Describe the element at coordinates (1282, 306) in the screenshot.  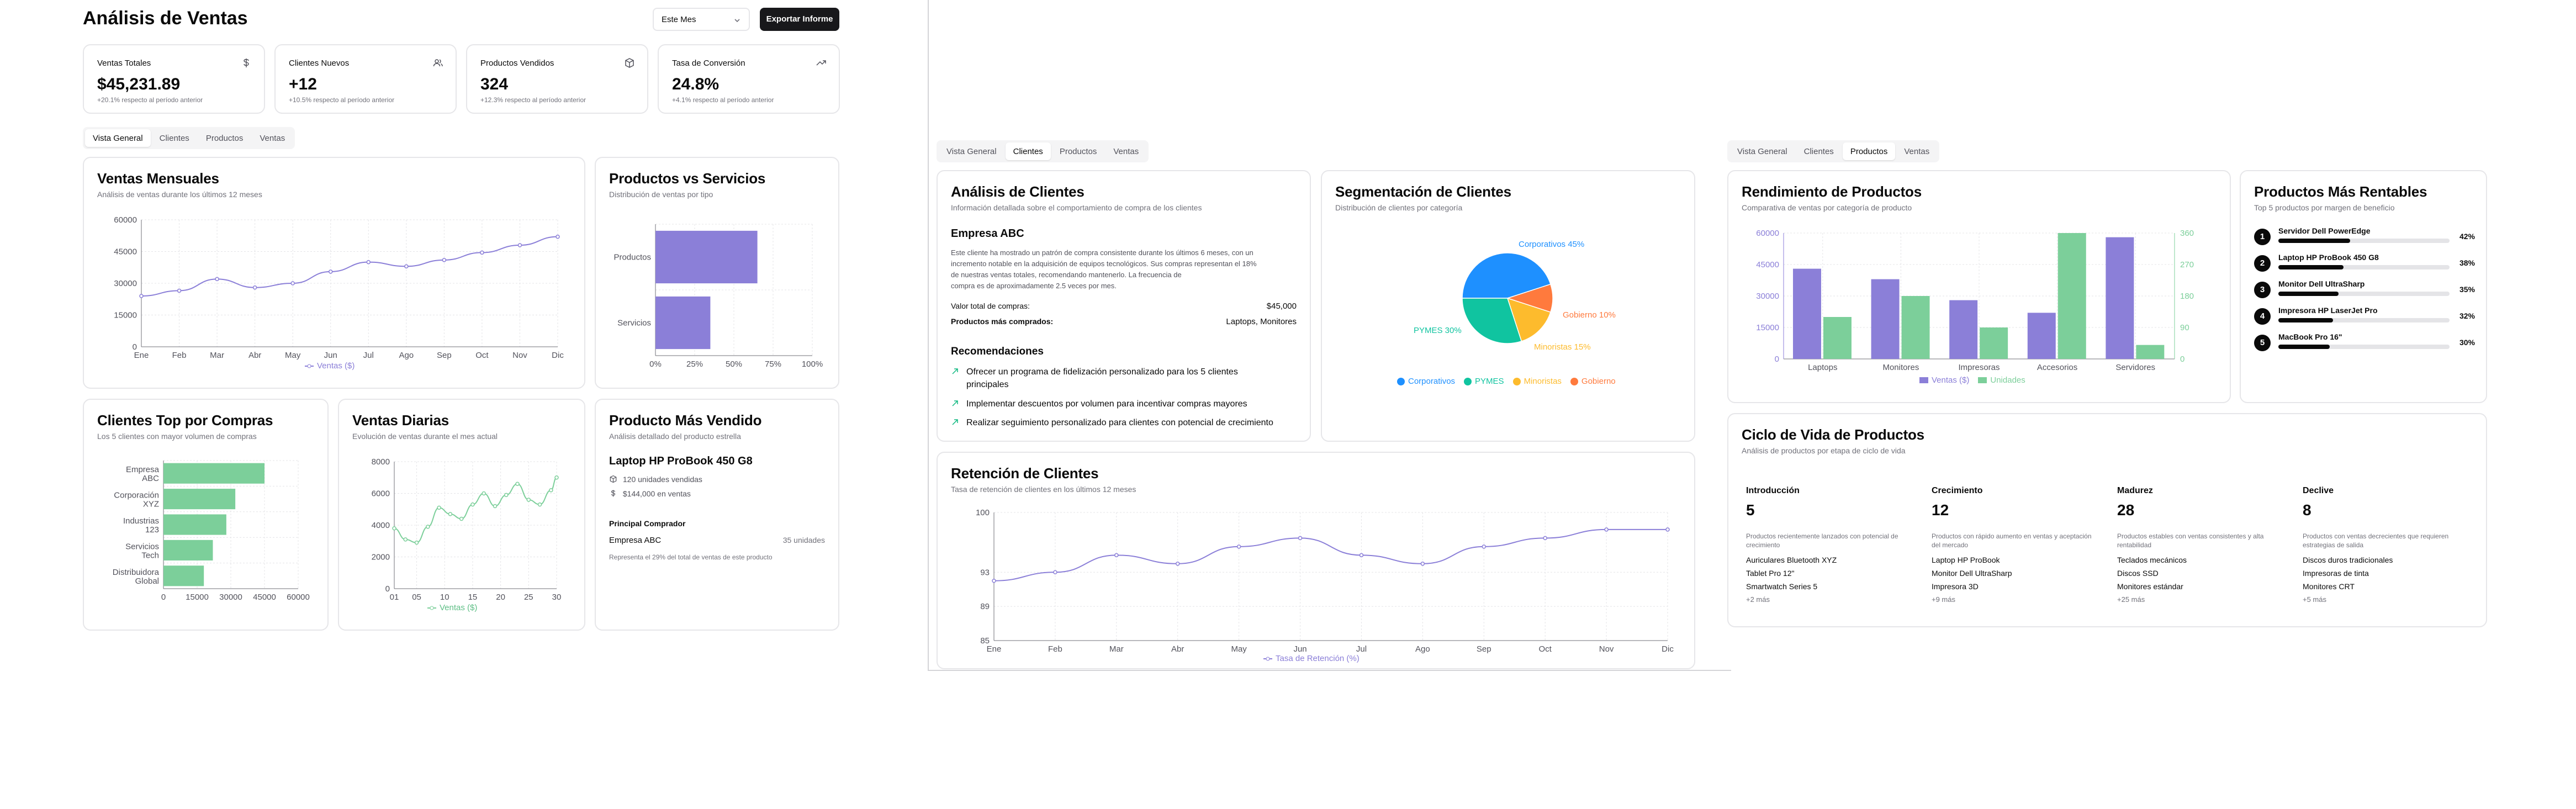
I see `total-value: $45,000` at that location.